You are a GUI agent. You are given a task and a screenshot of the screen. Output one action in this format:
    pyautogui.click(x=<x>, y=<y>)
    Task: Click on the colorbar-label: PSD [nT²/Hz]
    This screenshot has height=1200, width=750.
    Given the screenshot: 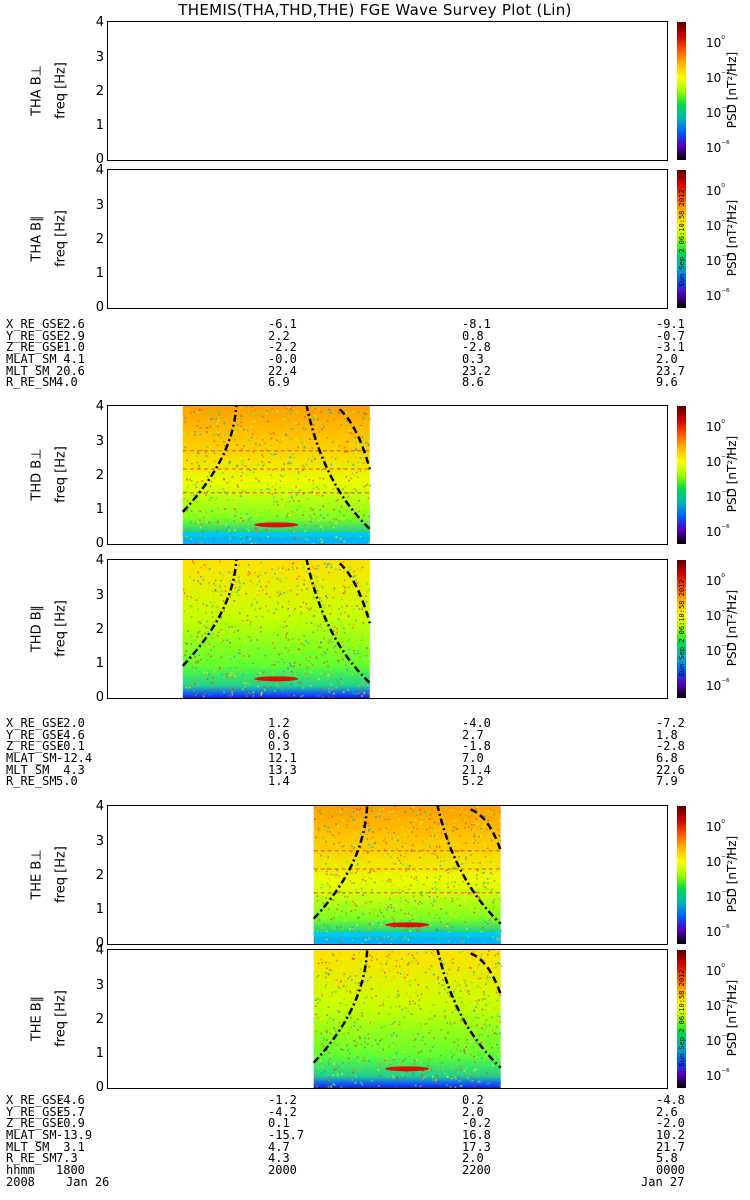 What is the action you would take?
    pyautogui.click(x=732, y=238)
    